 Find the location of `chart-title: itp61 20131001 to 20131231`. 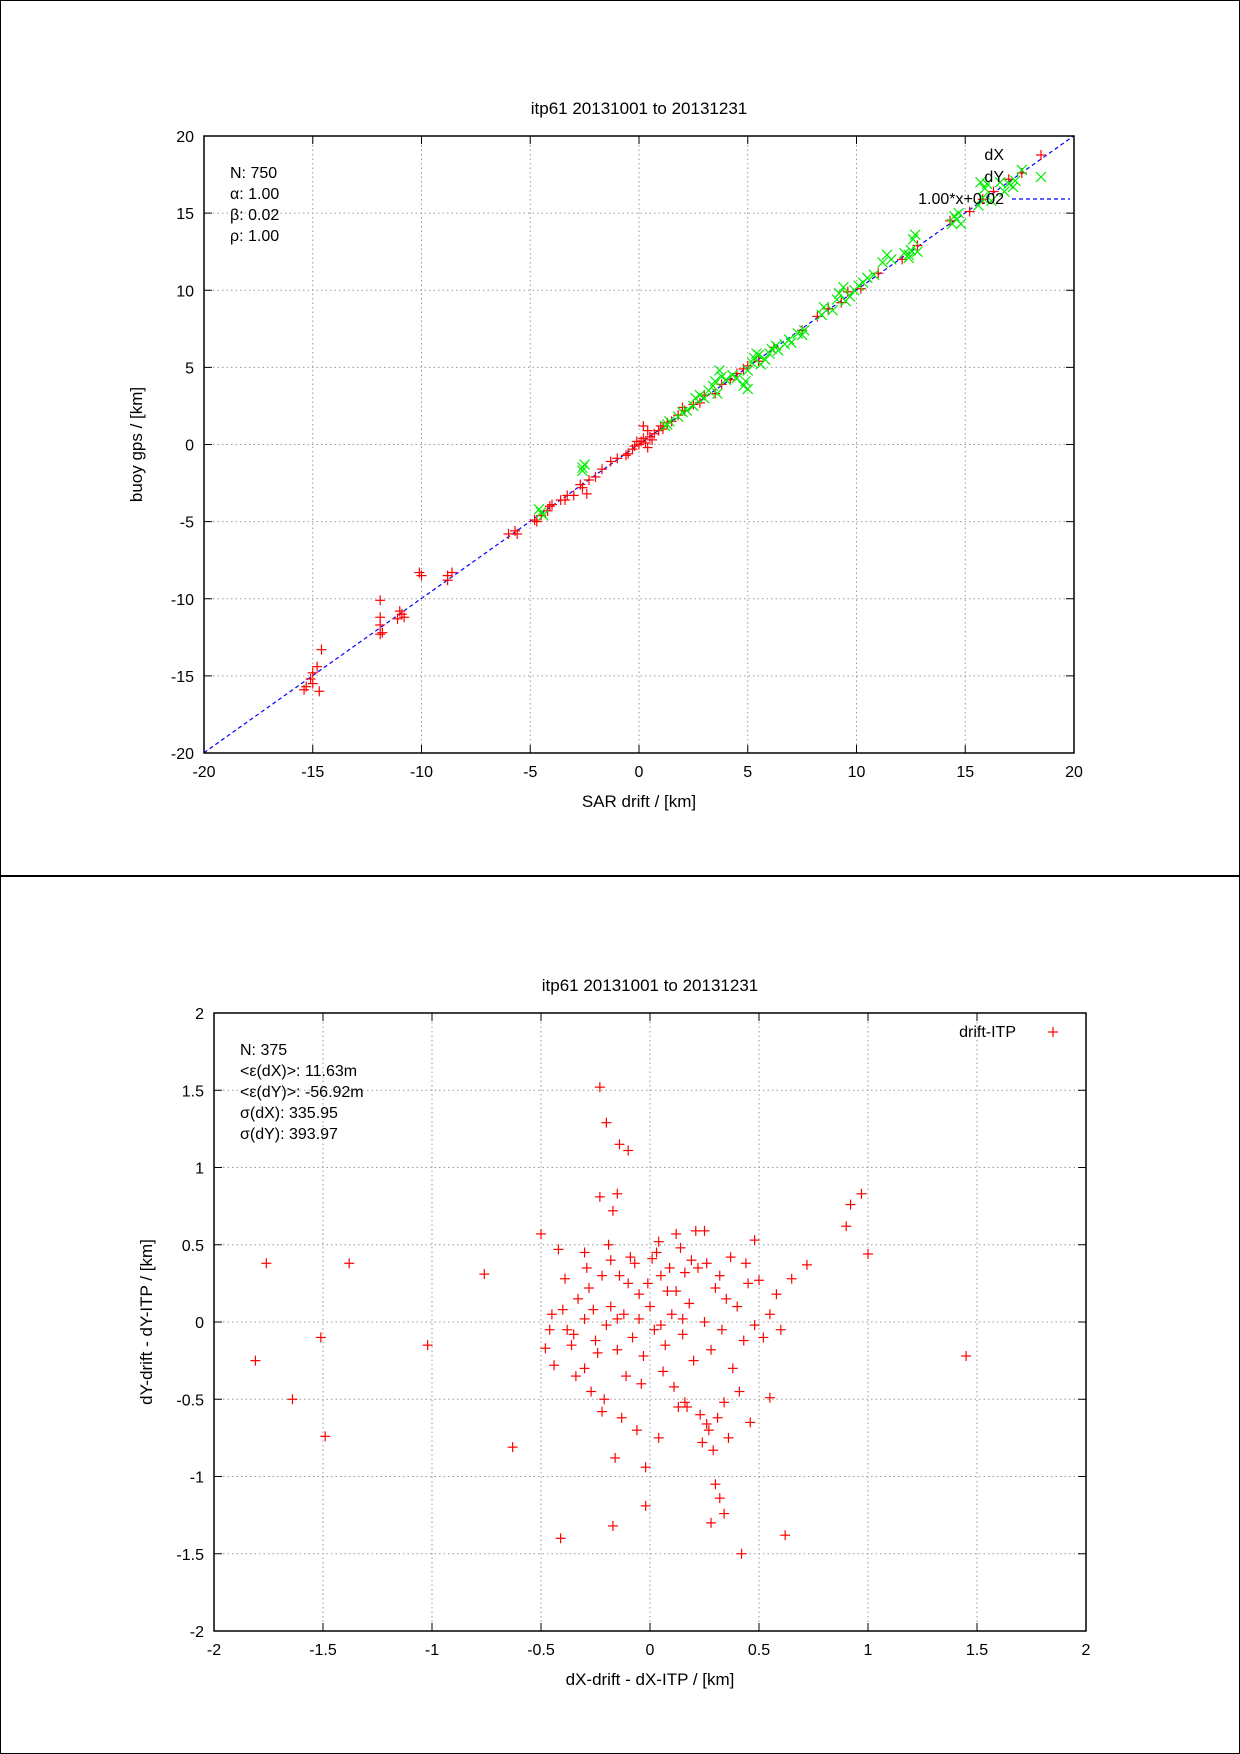

chart-title: itp61 20131001 to 20131231 is located at coordinates (650, 985).